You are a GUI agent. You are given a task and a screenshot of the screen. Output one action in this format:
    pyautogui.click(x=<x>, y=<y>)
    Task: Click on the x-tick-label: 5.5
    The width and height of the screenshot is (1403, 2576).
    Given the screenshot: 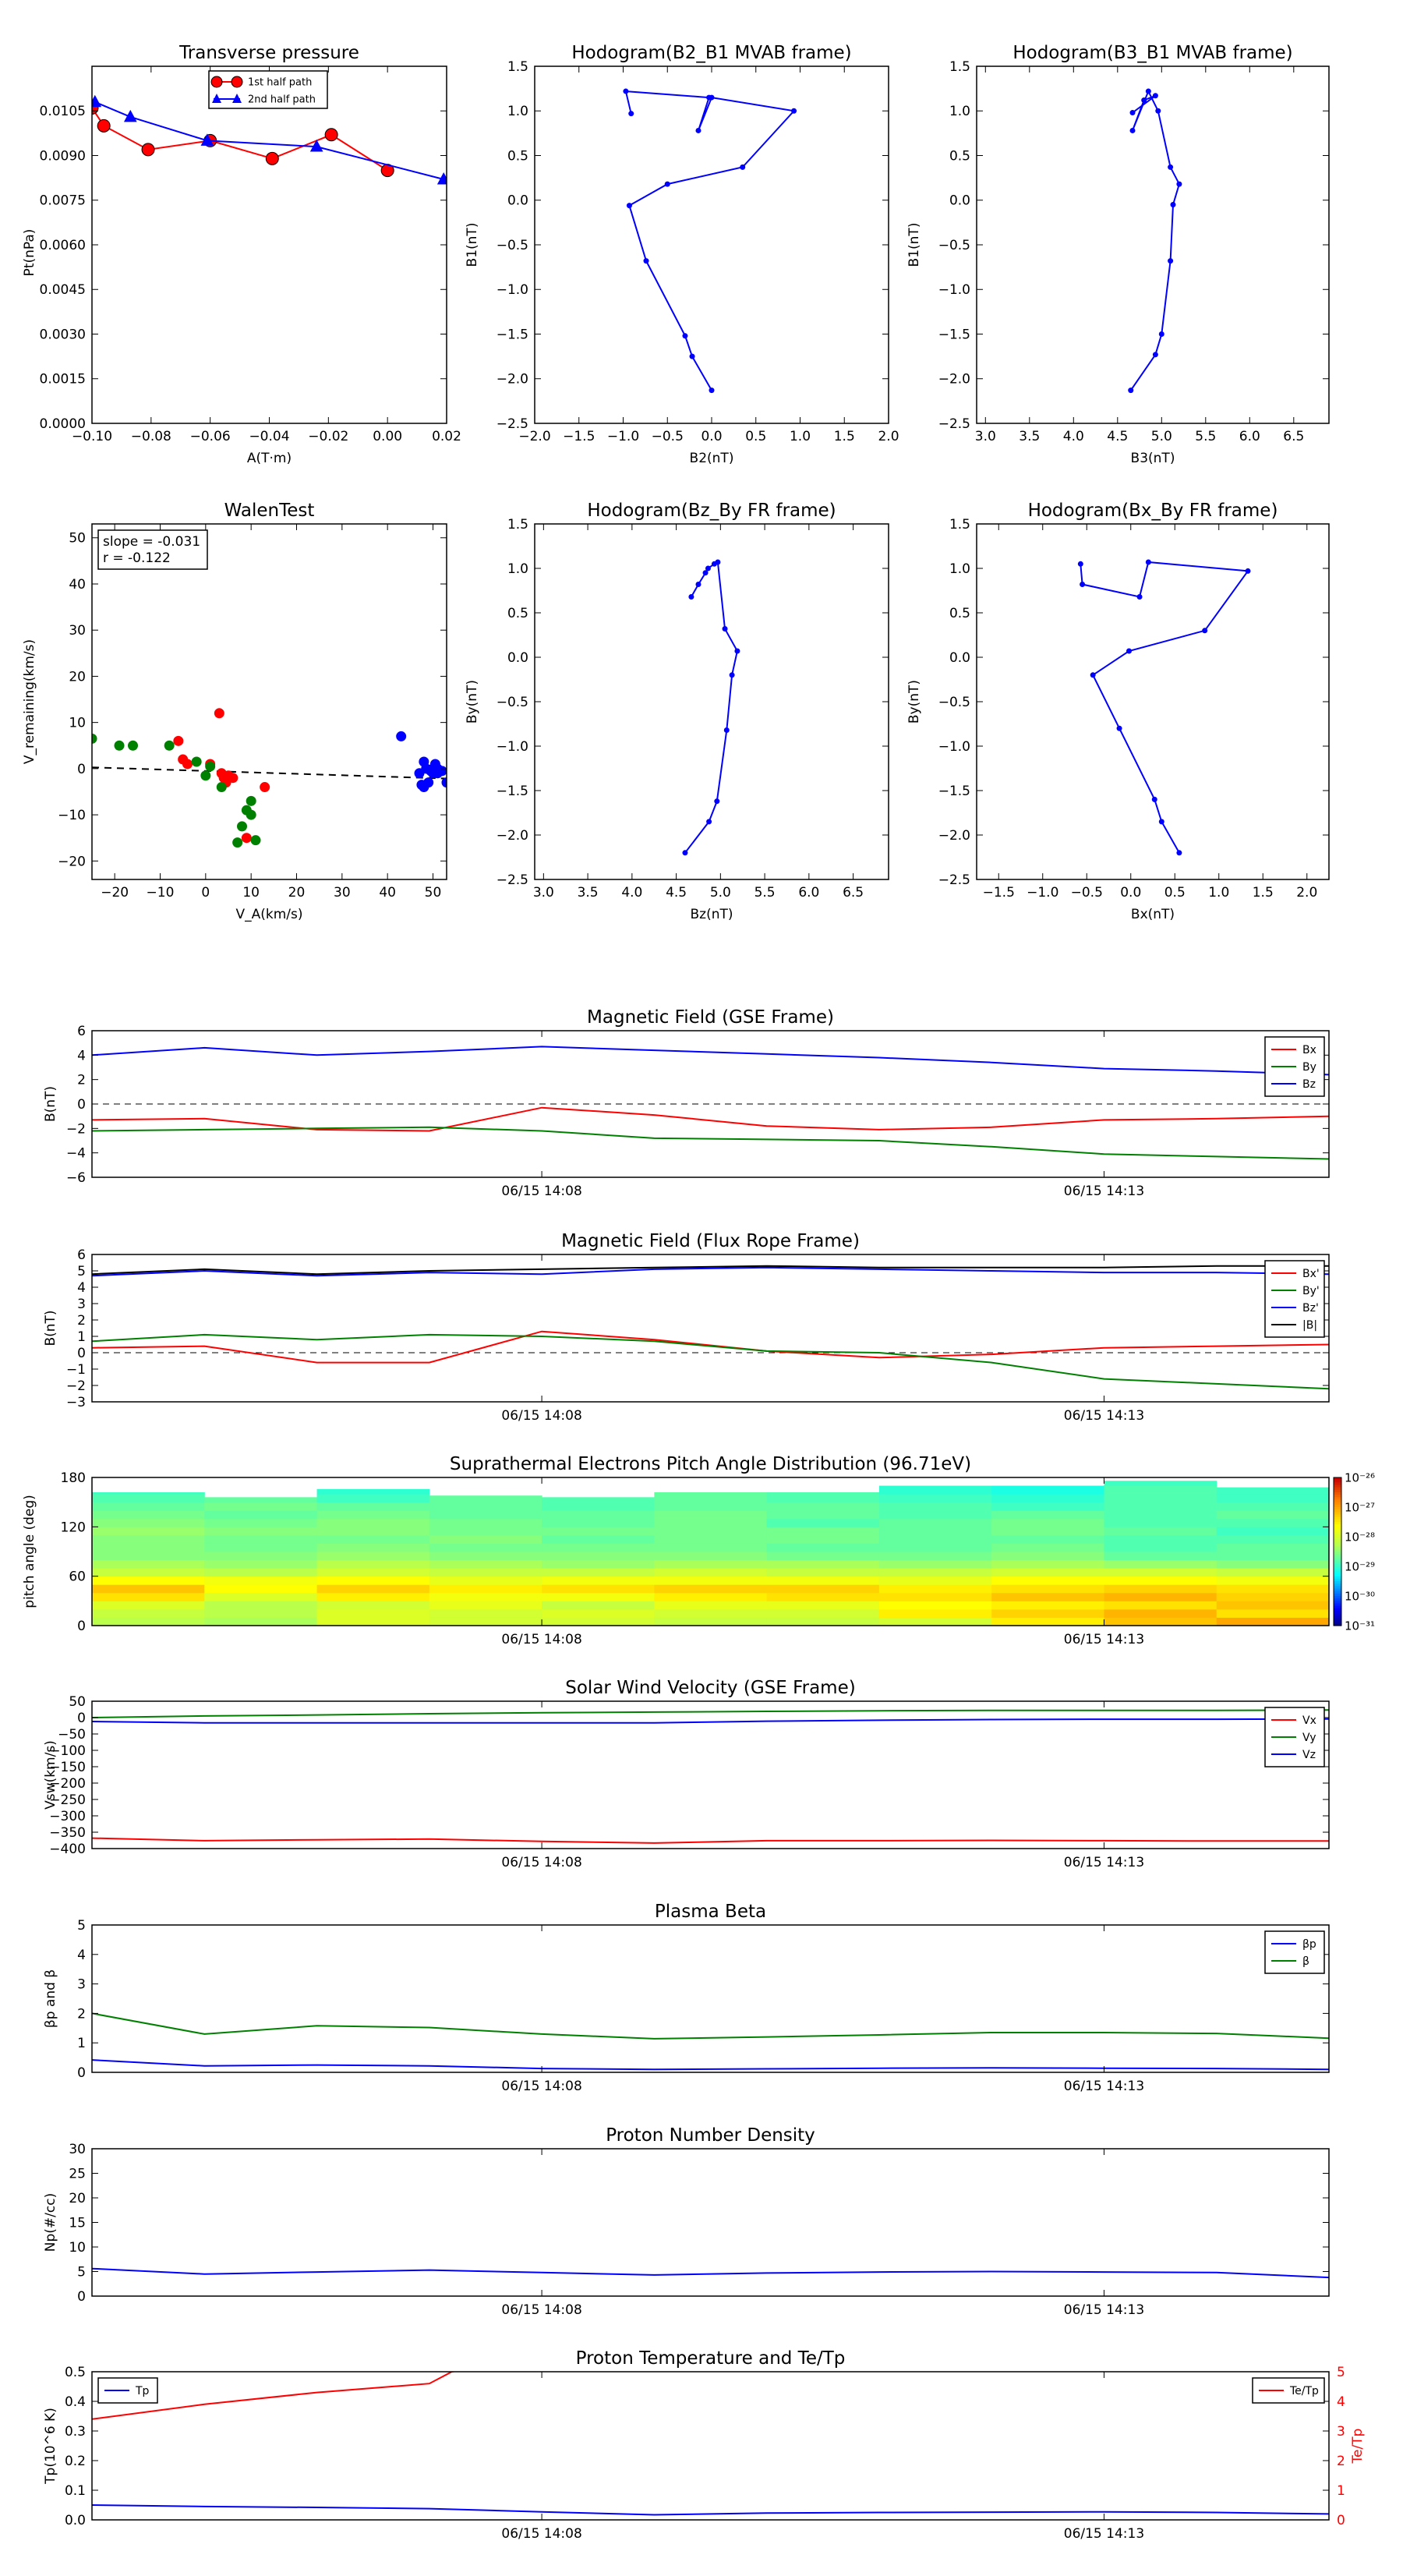 What is the action you would take?
    pyautogui.click(x=1205, y=436)
    